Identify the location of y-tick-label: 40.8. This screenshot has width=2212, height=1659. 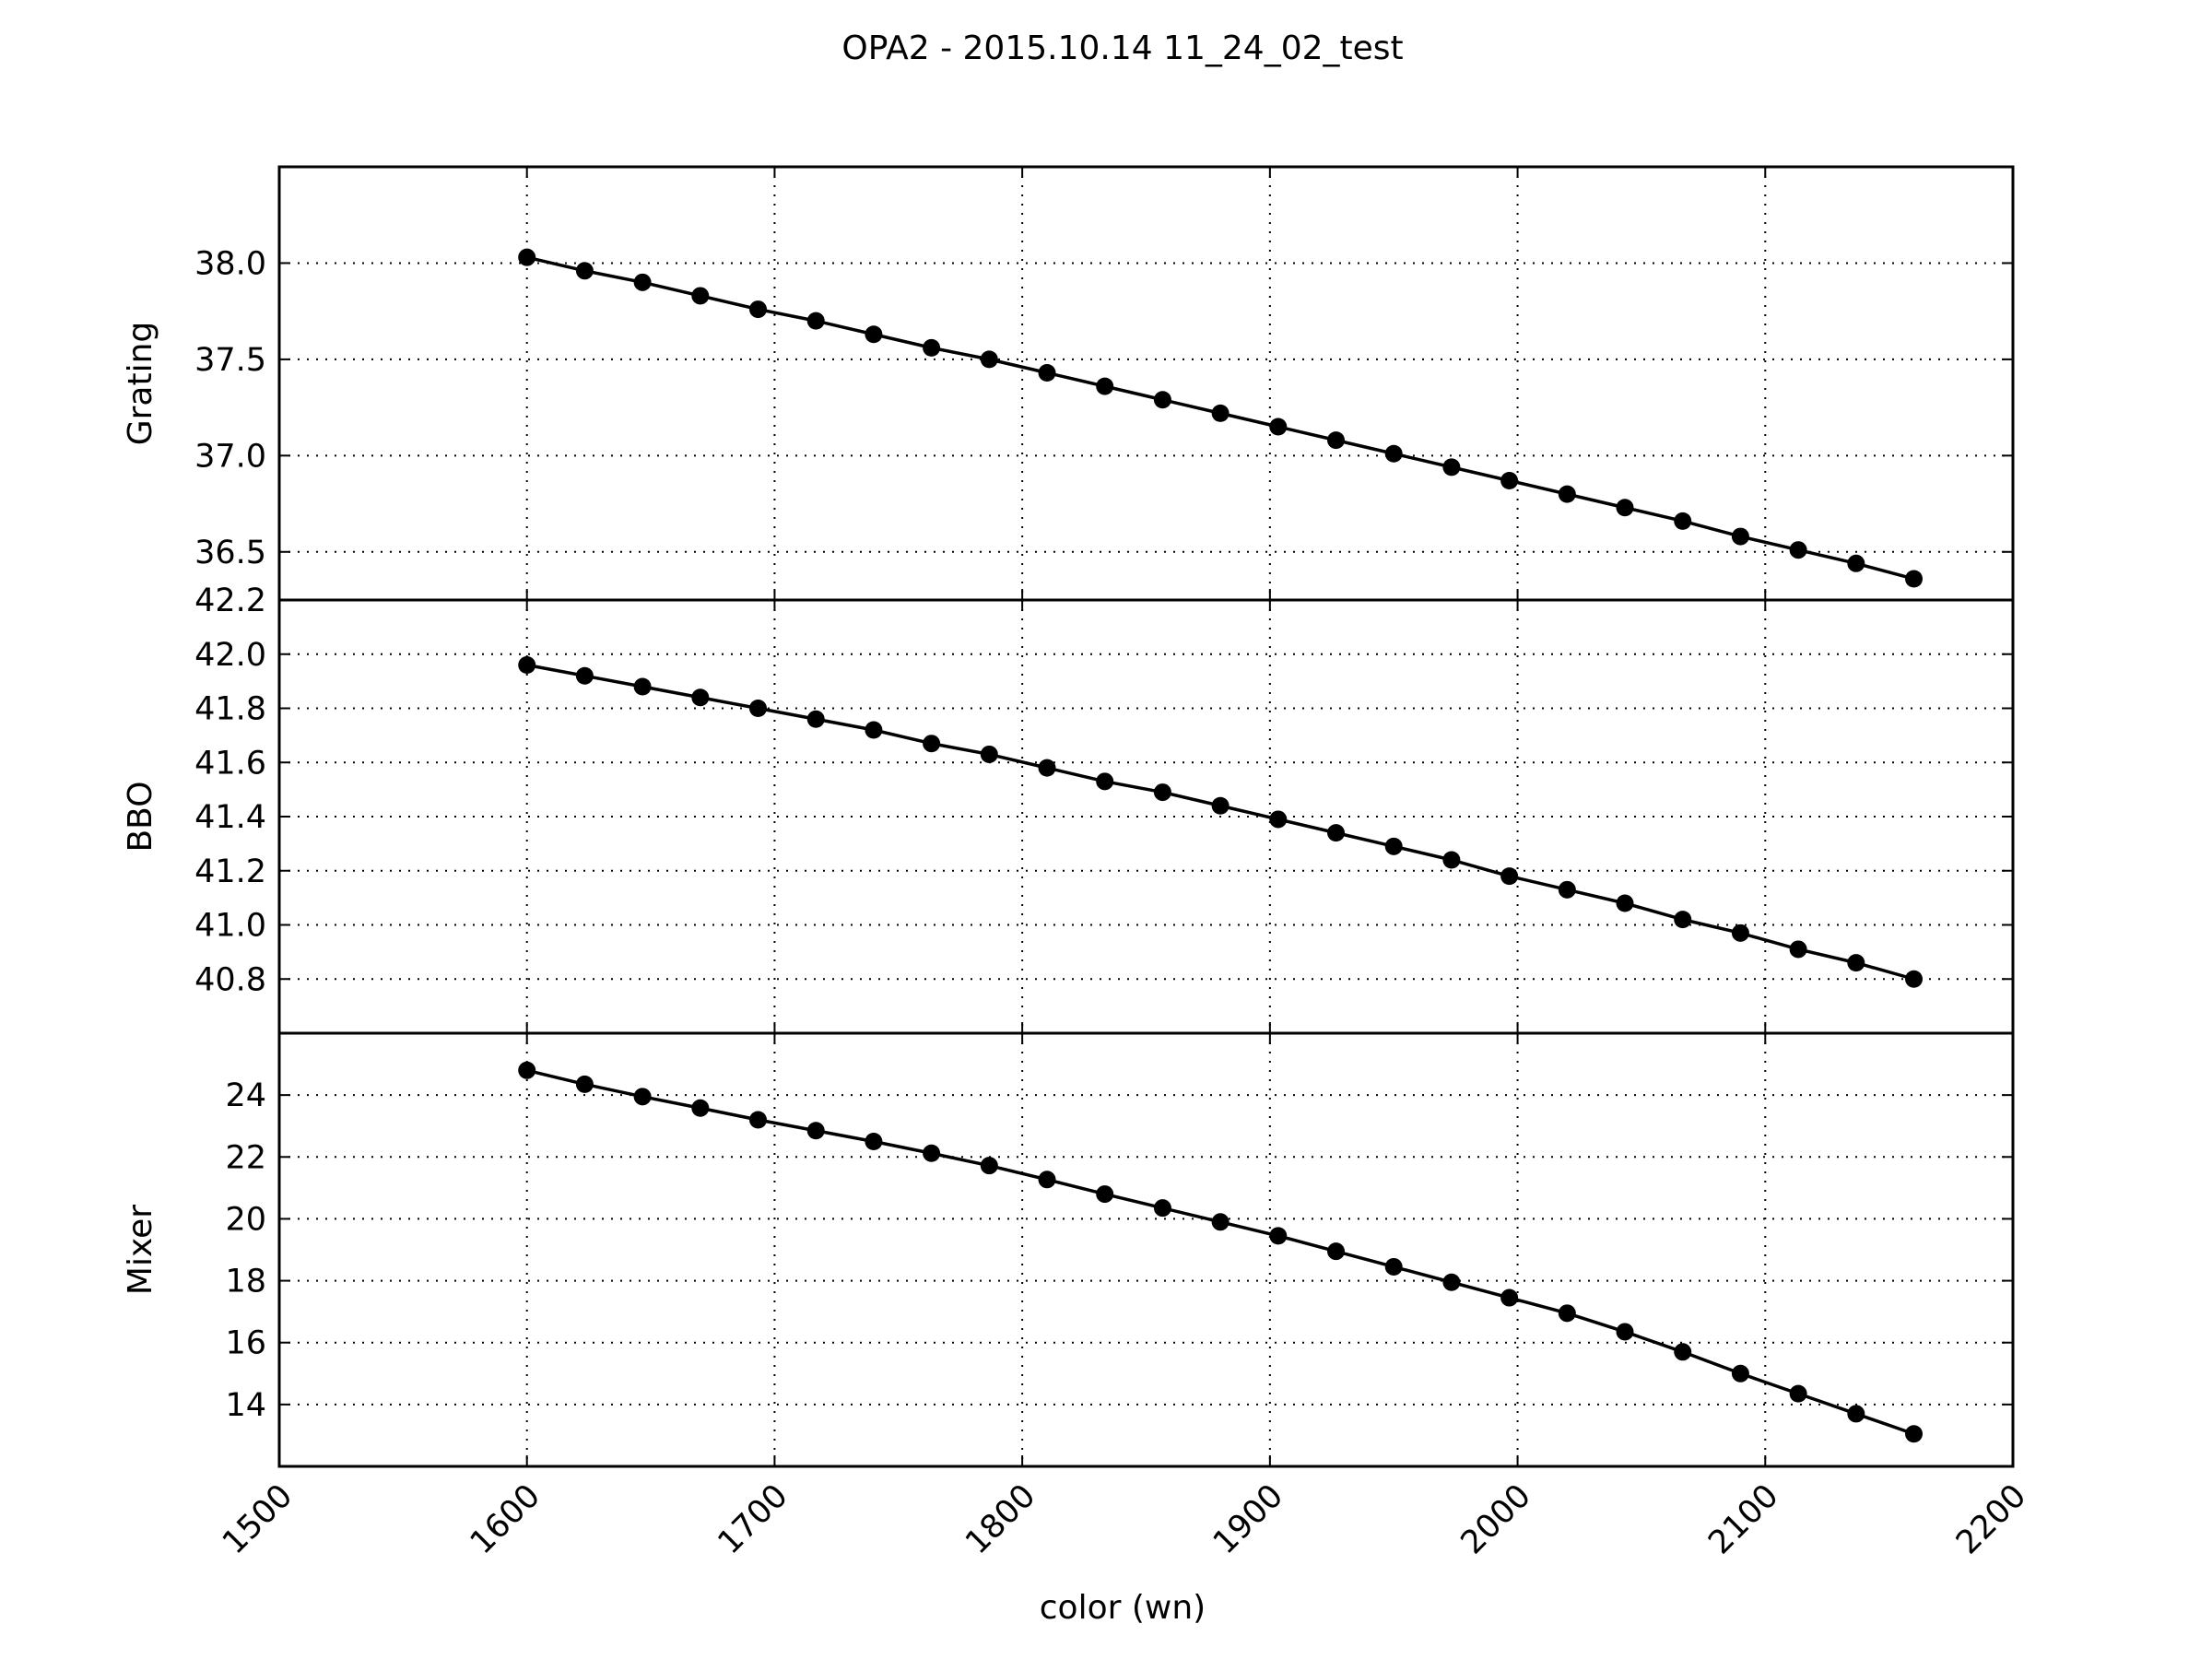
(230, 979).